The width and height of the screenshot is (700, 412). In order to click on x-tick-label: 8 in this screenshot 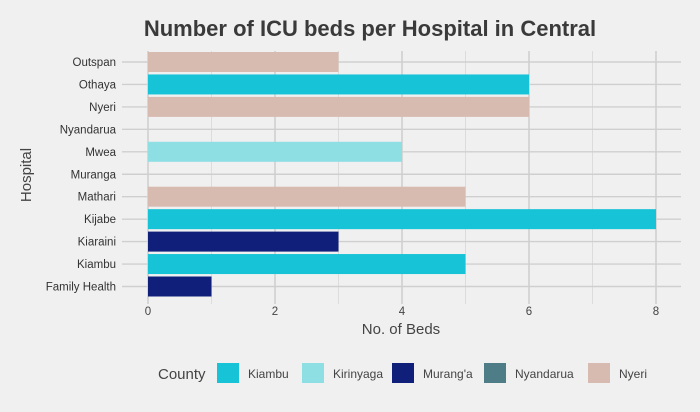, I will do `click(656, 312)`.